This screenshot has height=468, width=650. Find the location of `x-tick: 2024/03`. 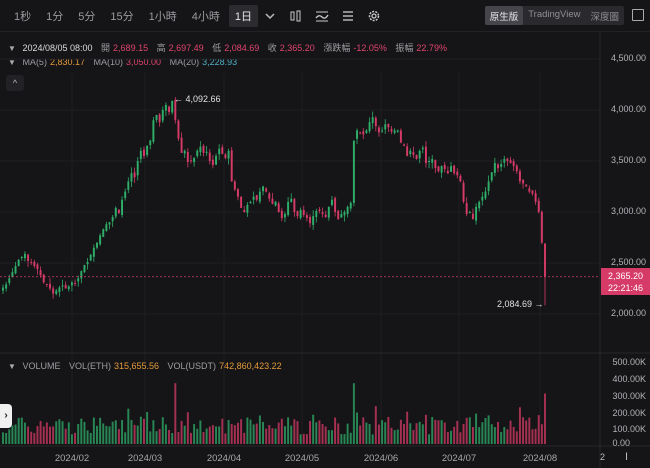

x-tick: 2024/03 is located at coordinates (145, 458).